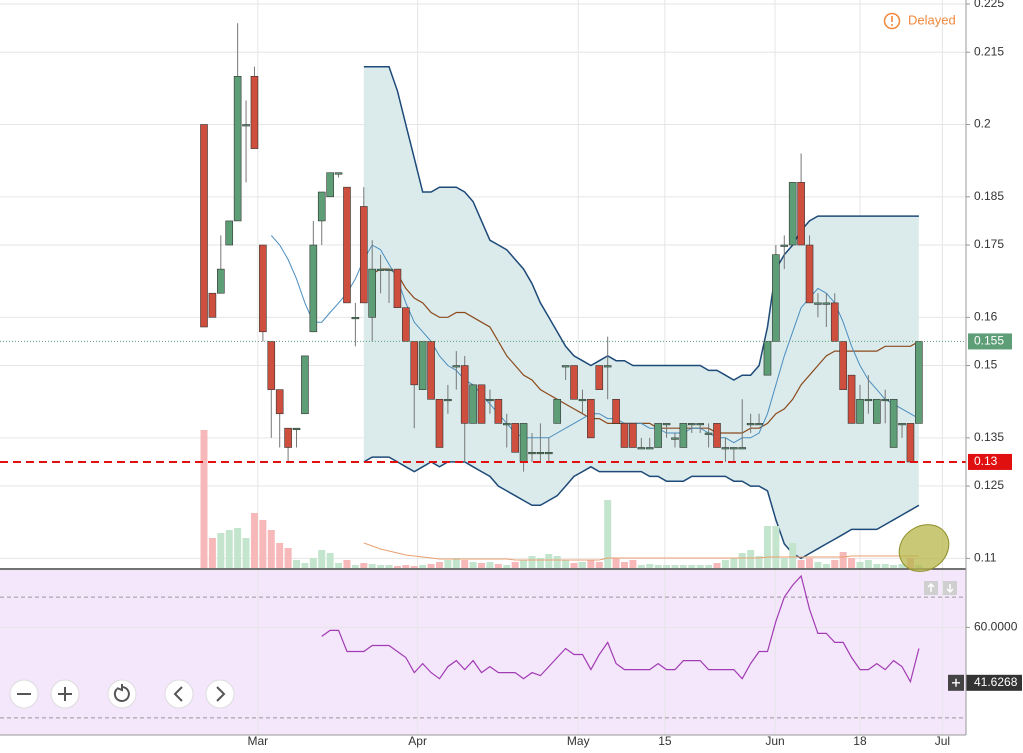 This screenshot has width=1023, height=753. What do you see at coordinates (860, 741) in the screenshot?
I see `x-tick-label: 18` at bounding box center [860, 741].